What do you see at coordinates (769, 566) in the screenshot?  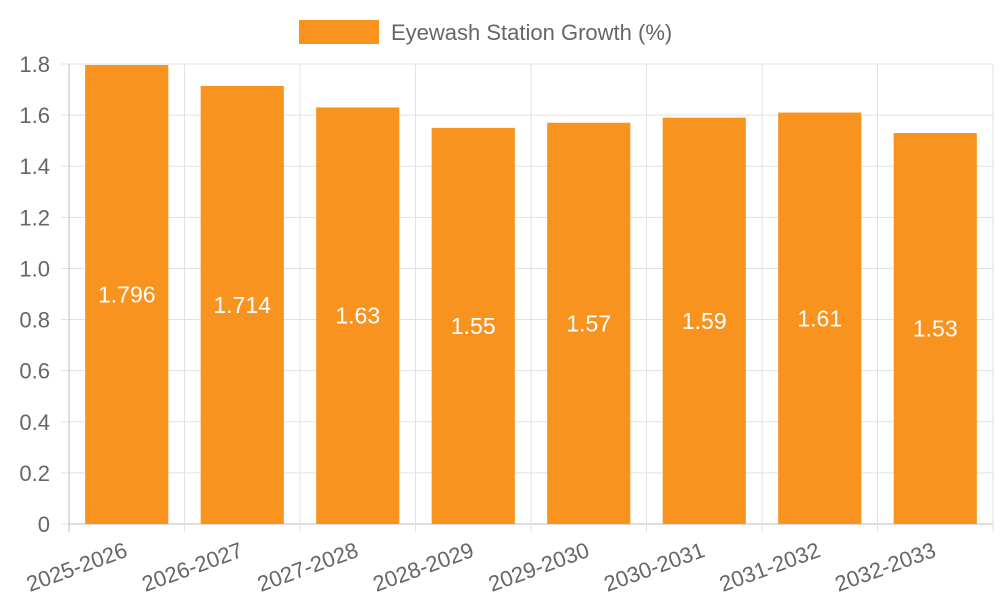 I see `x-tick-label: 2031-2032` at bounding box center [769, 566].